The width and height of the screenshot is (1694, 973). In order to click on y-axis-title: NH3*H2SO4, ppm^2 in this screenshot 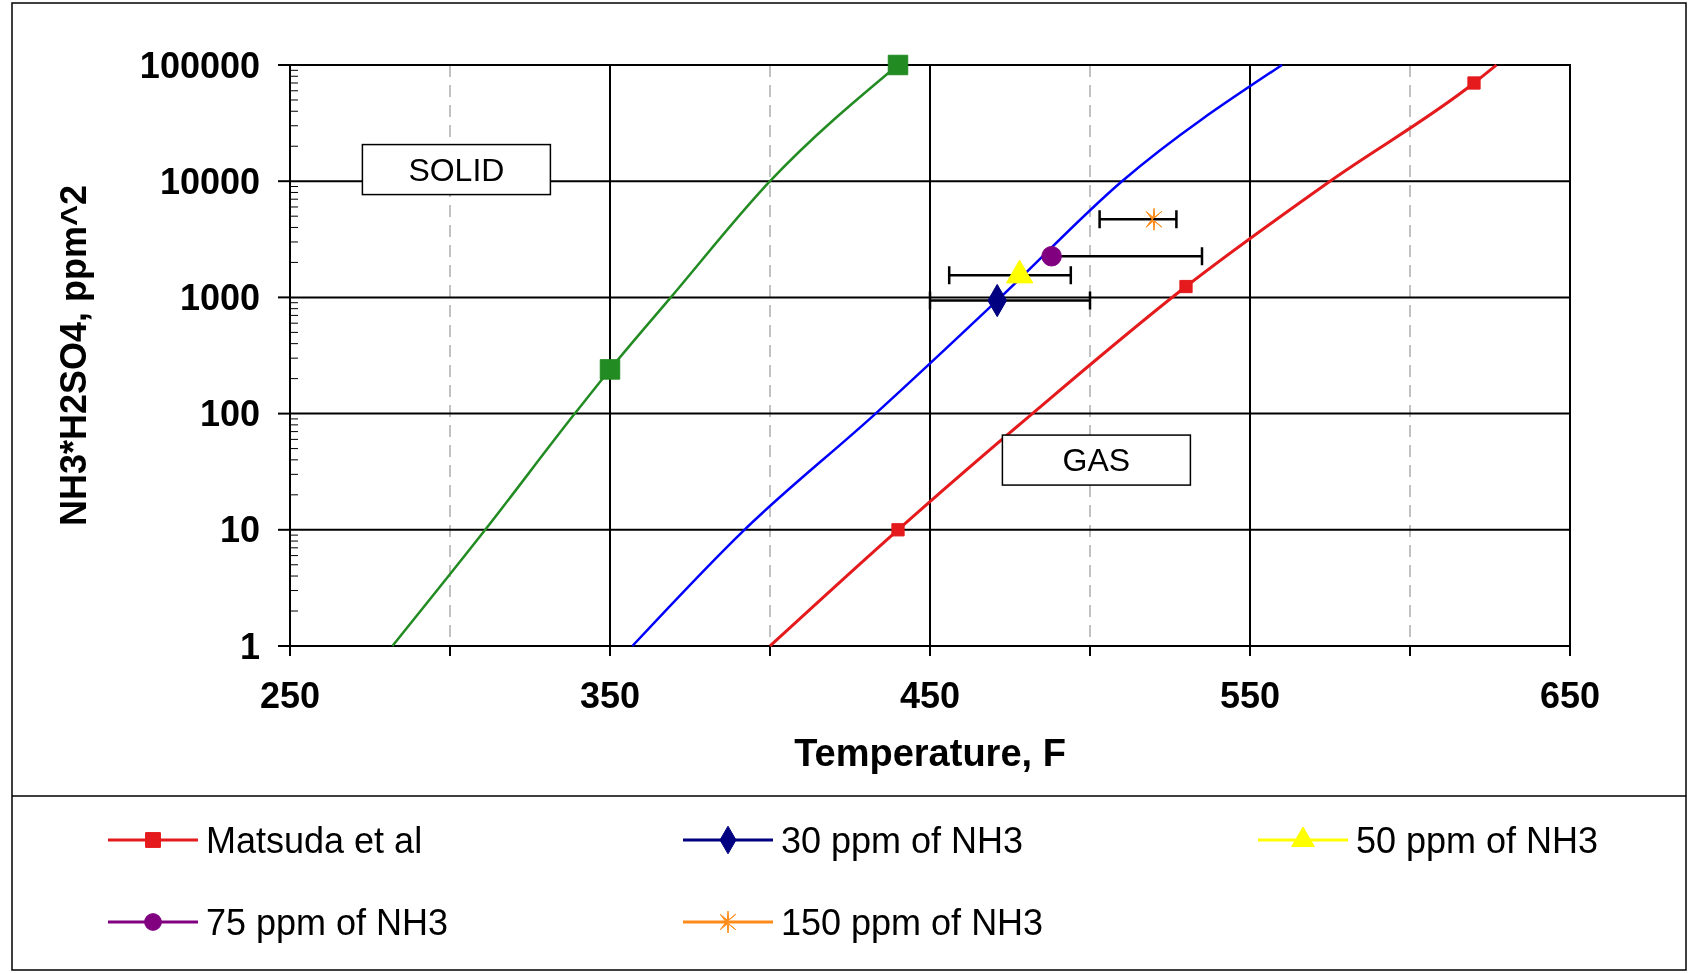, I will do `click(73, 355)`.